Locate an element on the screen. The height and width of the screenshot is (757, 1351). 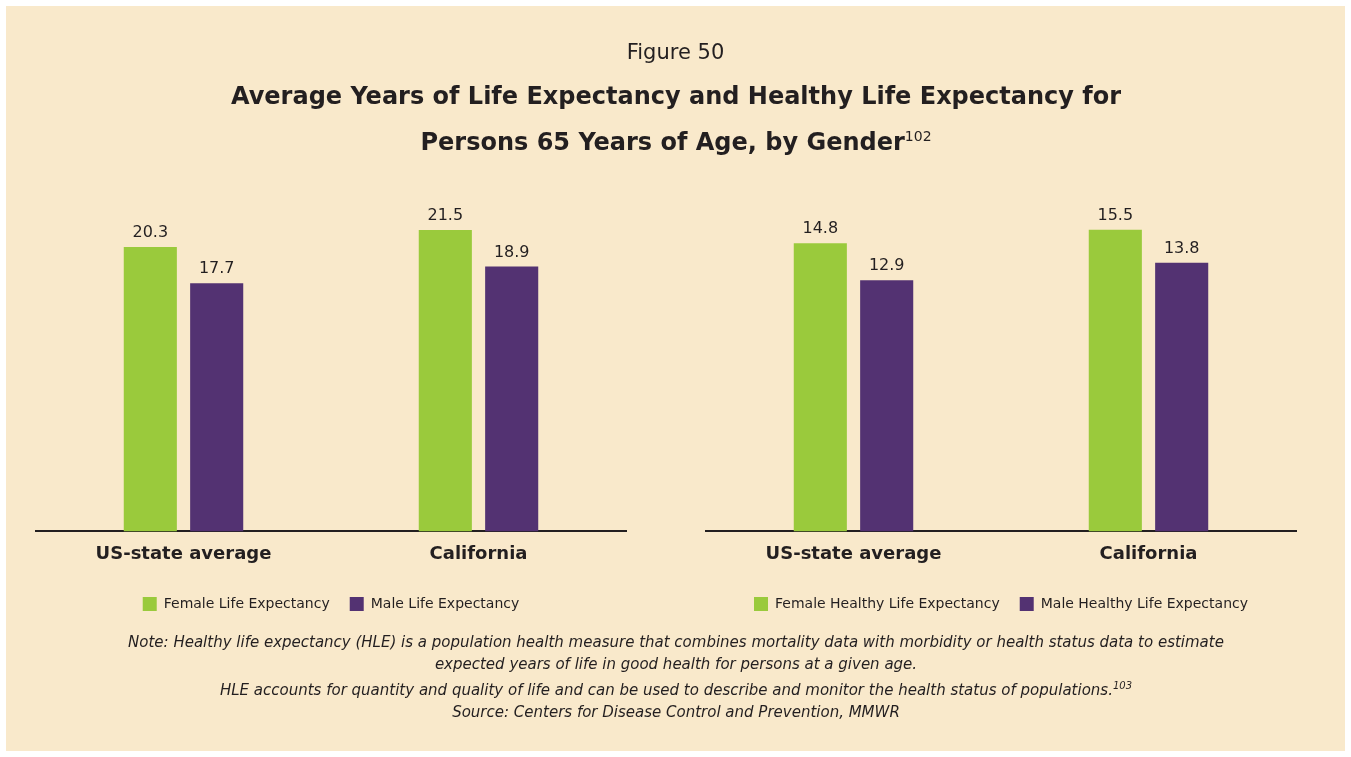
text: Figure 50 is located at coordinates (675, 52).